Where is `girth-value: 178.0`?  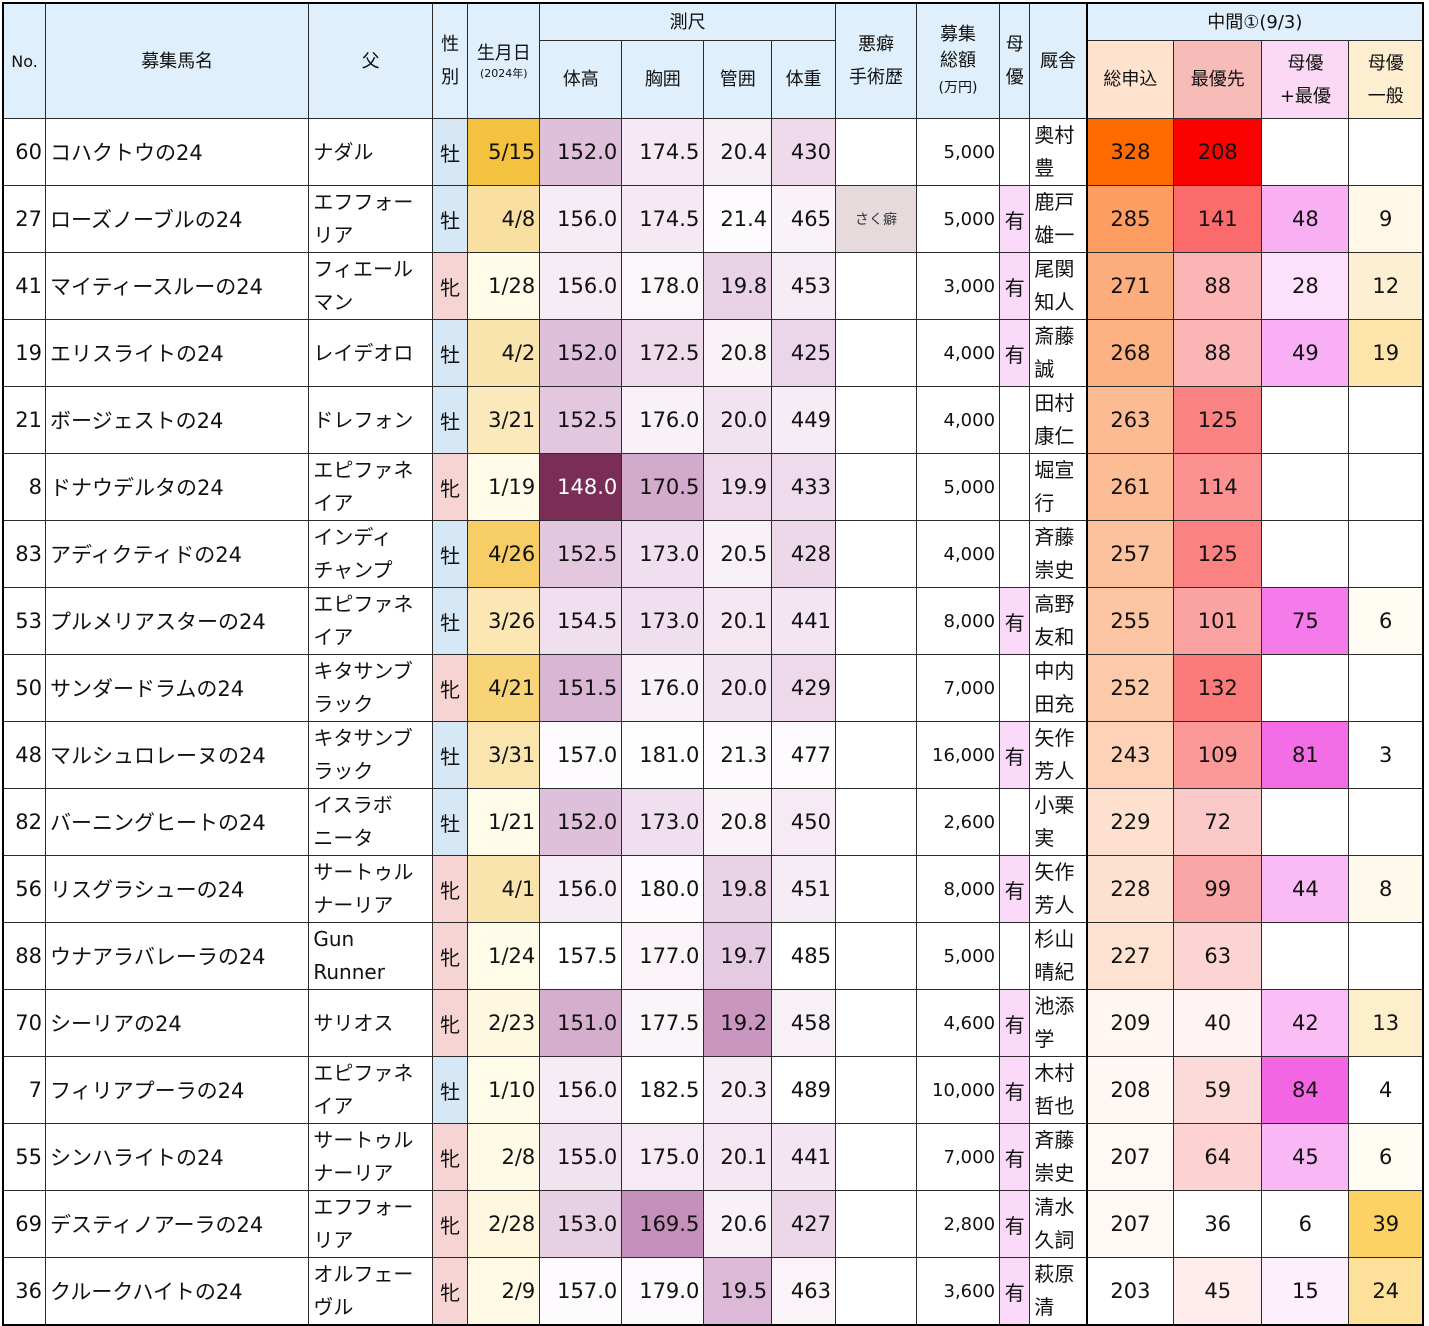 girth-value: 178.0 is located at coordinates (663, 286).